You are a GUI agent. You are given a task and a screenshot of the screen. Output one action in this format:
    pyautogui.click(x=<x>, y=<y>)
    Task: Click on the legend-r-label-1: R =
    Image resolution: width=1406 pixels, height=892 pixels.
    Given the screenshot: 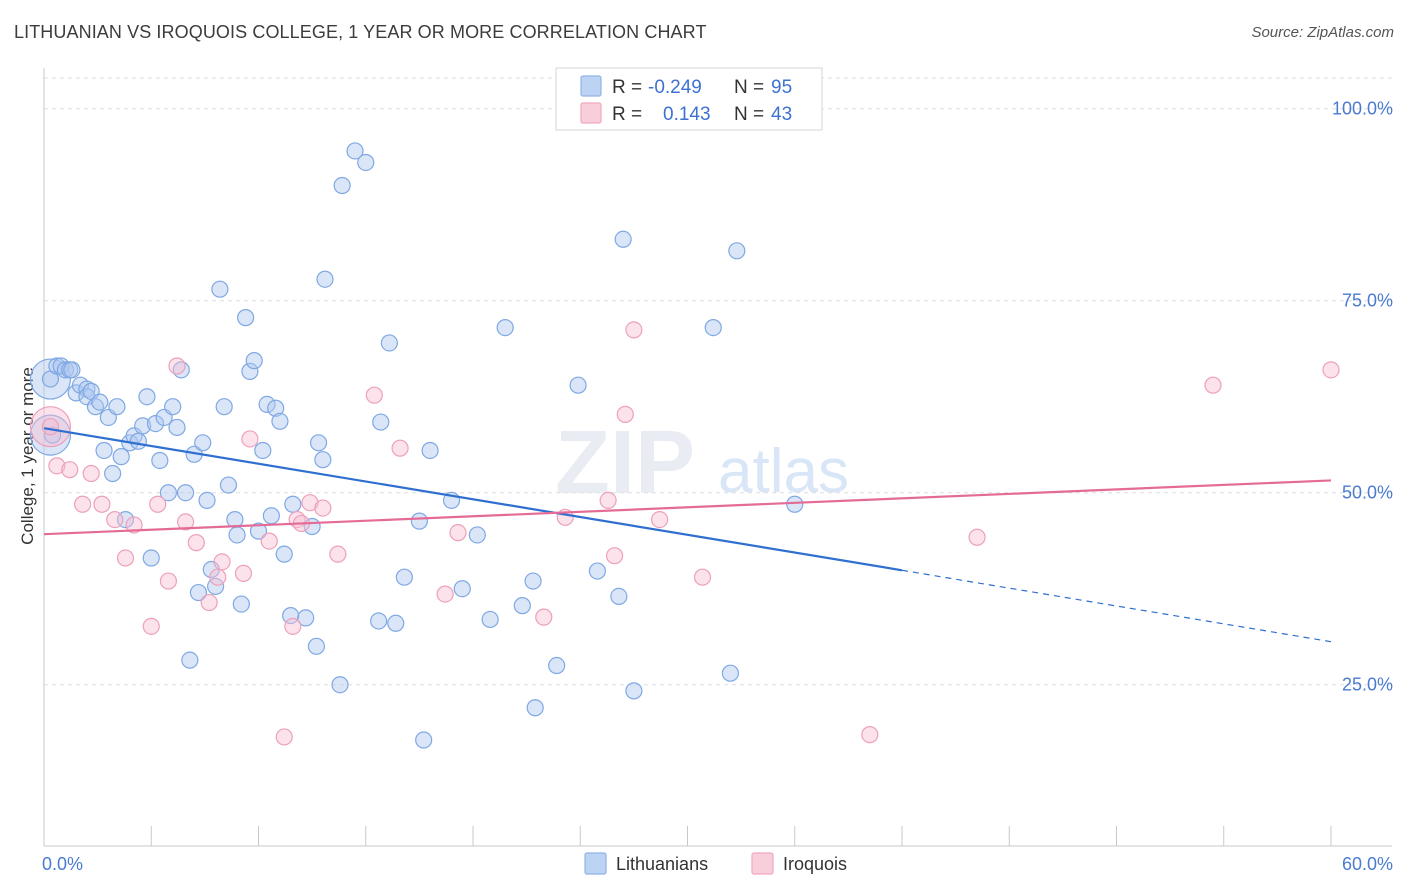 What is the action you would take?
    pyautogui.click(x=627, y=87)
    